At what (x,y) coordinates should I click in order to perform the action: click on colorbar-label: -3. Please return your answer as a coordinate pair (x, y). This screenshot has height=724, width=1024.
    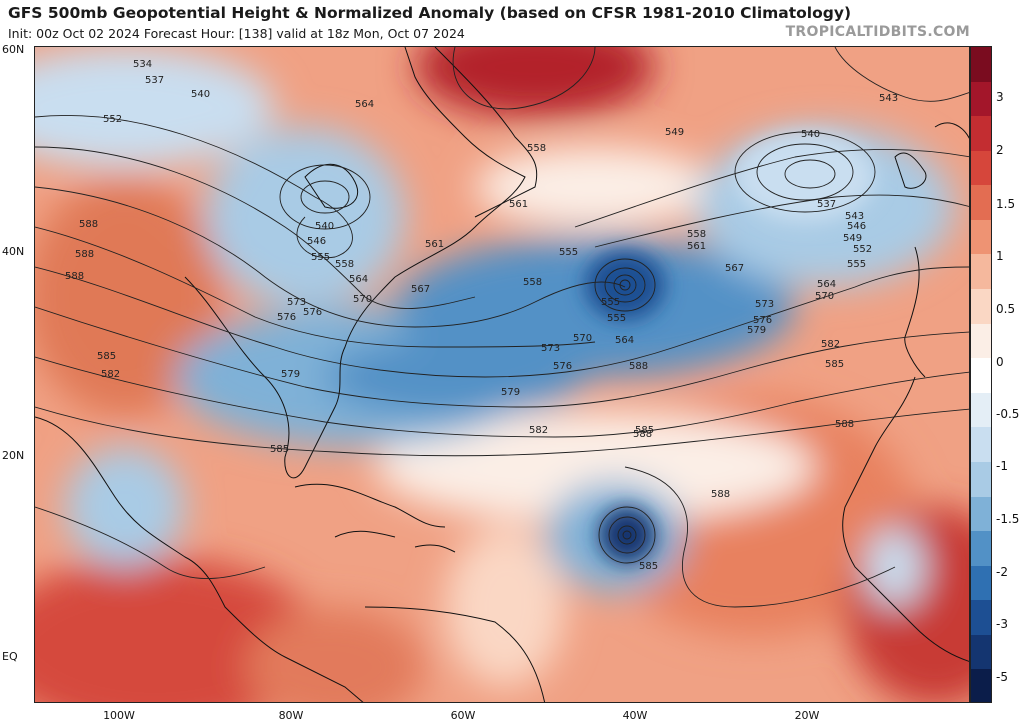
    Looking at the image, I should click on (1002, 624).